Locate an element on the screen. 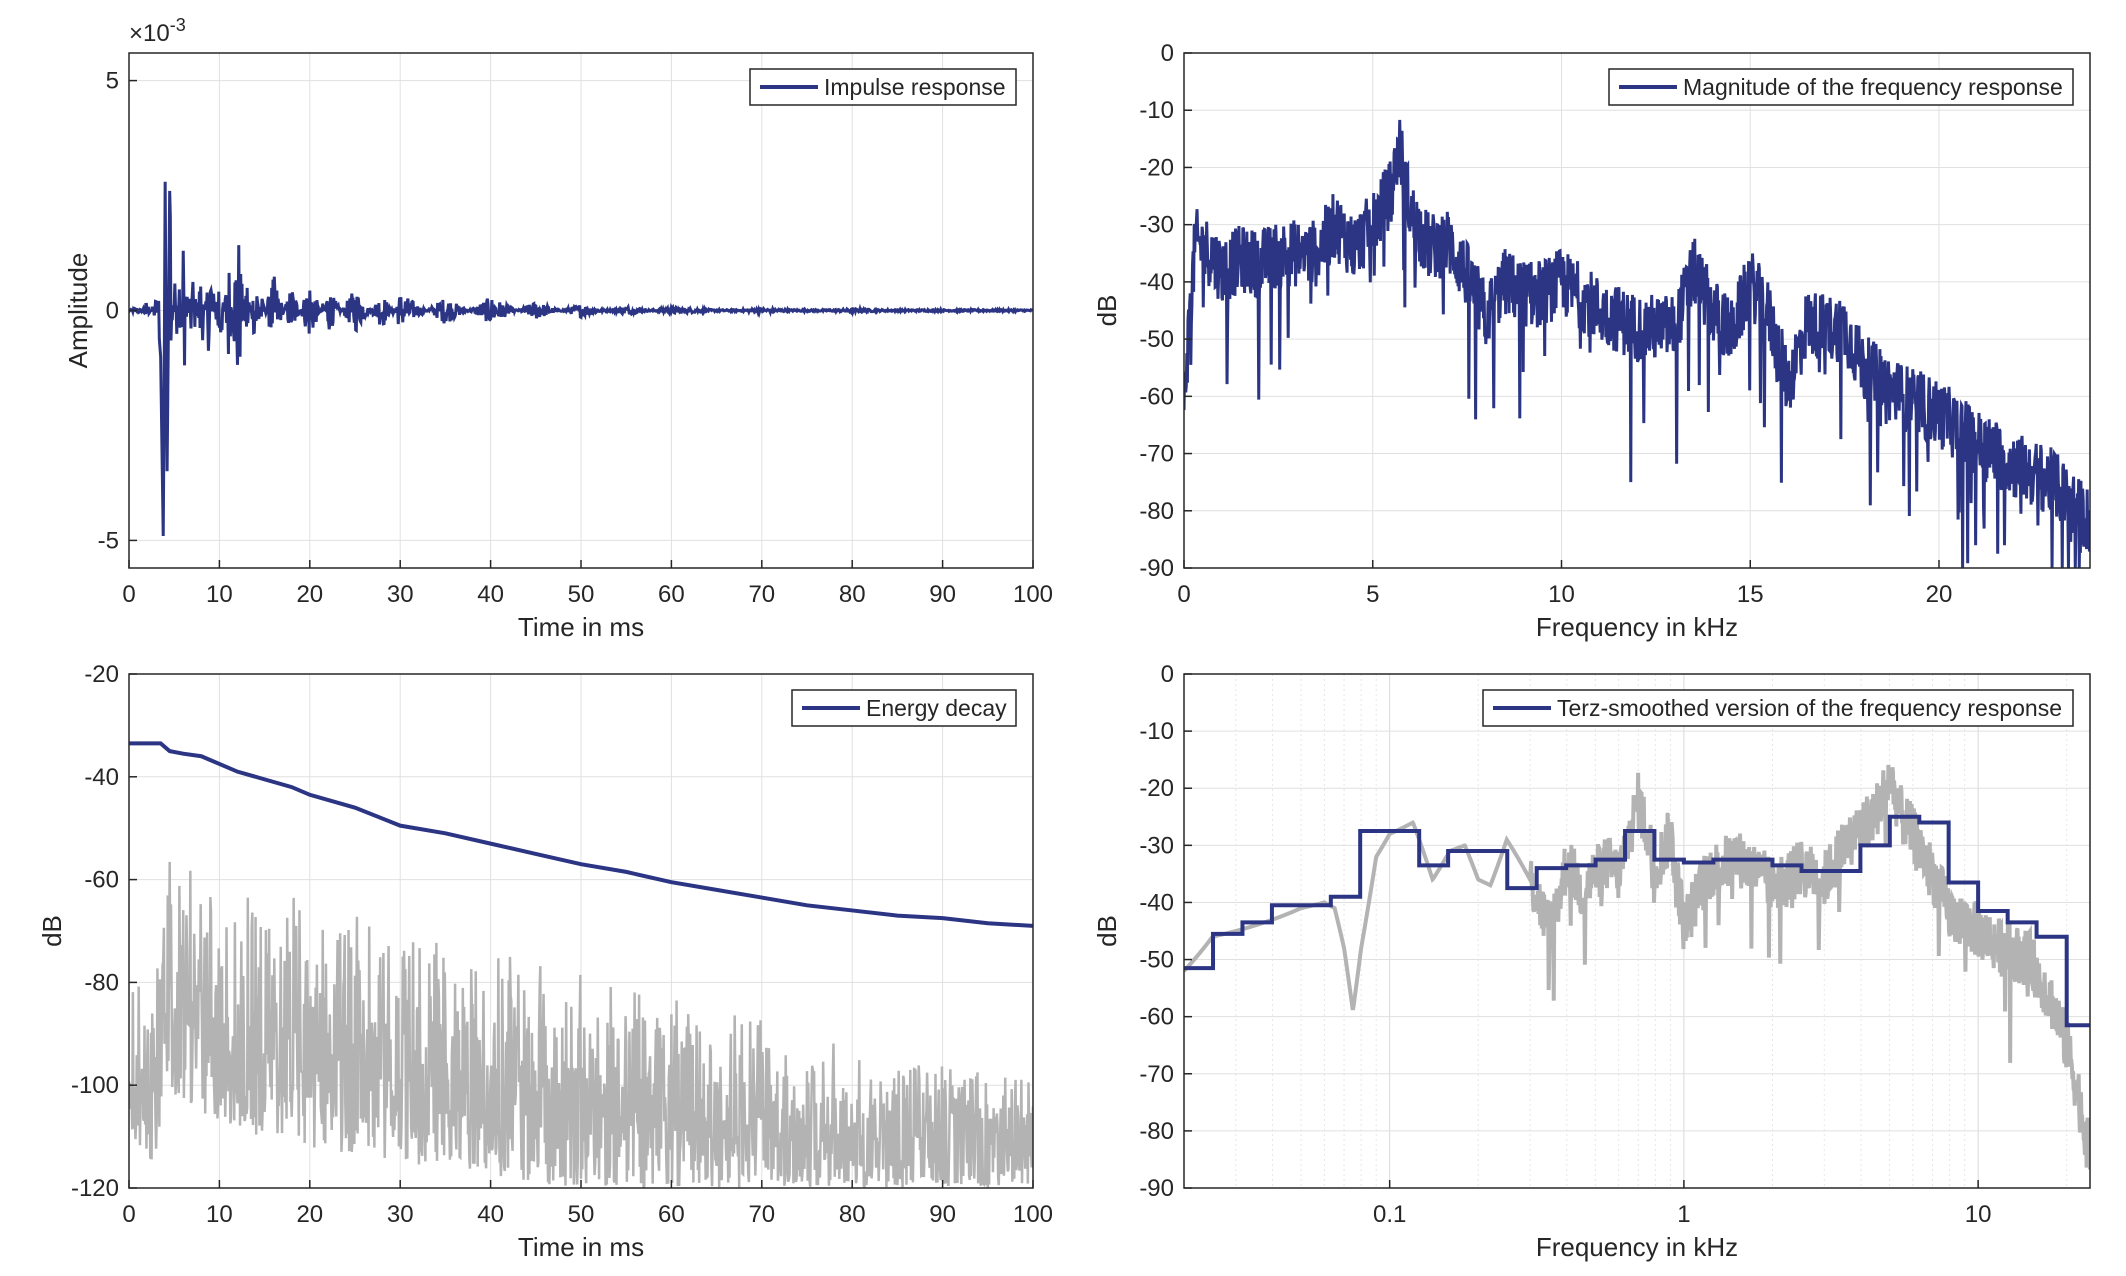  legend-label: Impulse response is located at coordinates (915, 87).